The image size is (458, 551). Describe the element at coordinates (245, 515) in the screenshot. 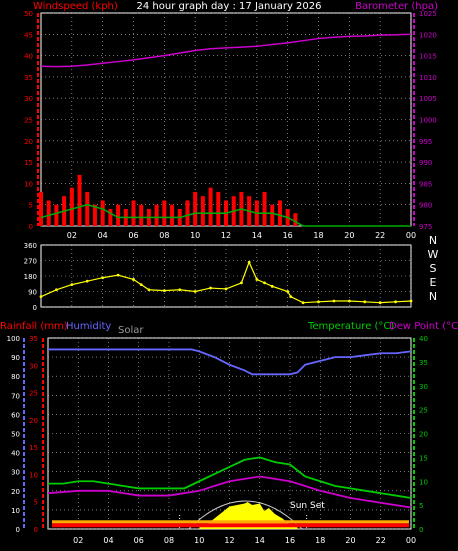

I see `sun-arc` at that location.